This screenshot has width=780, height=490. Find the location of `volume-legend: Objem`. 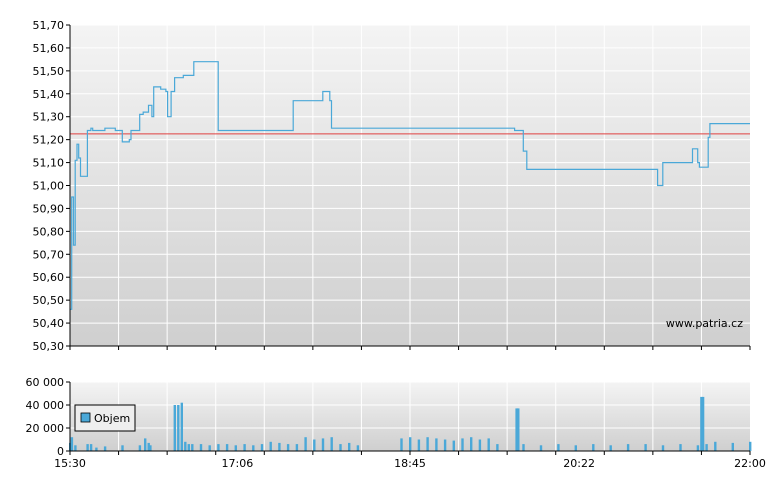

volume-legend: Objem is located at coordinates (105, 418).